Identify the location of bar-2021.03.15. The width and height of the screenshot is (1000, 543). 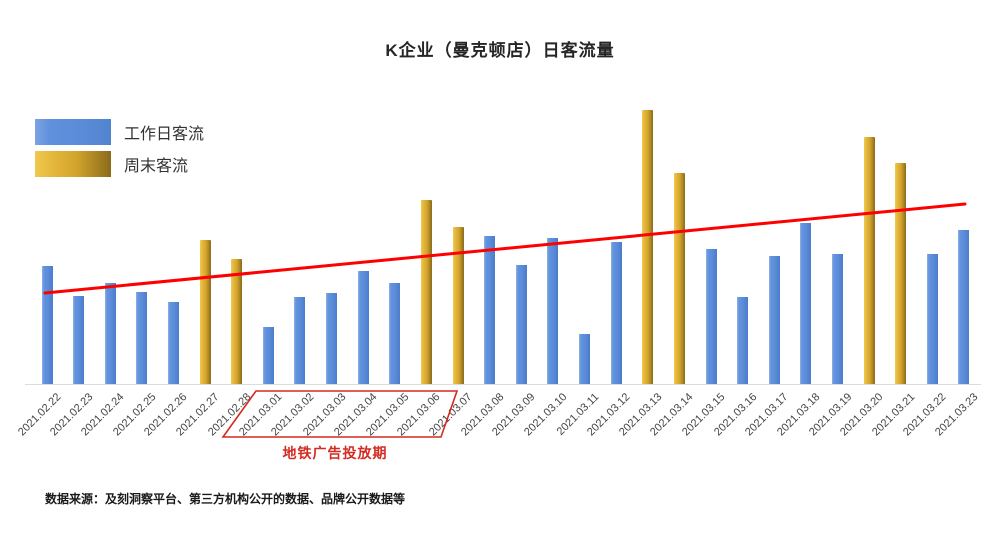
(711, 316).